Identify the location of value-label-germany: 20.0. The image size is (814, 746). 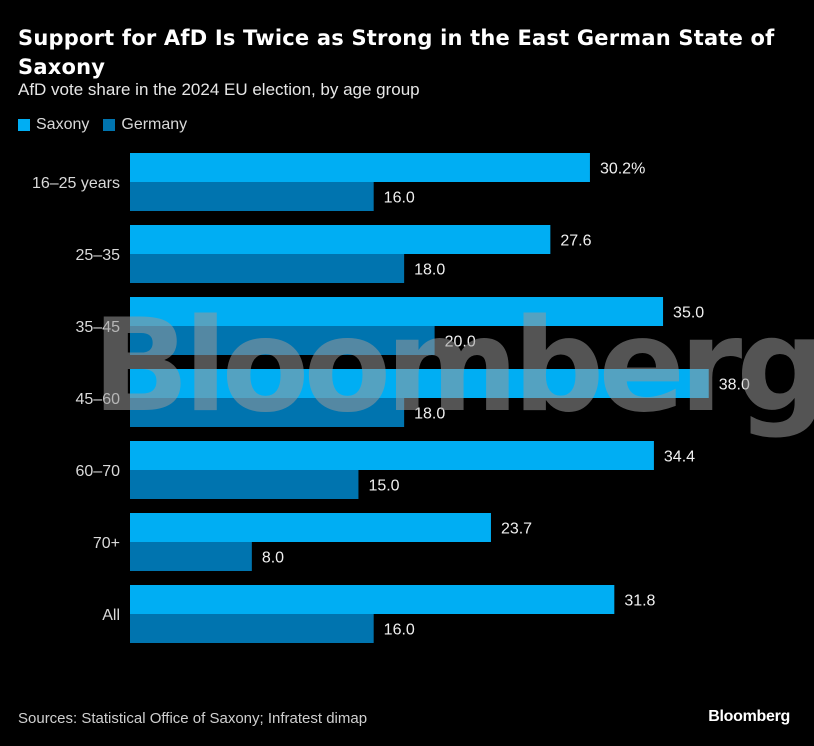
(460, 342).